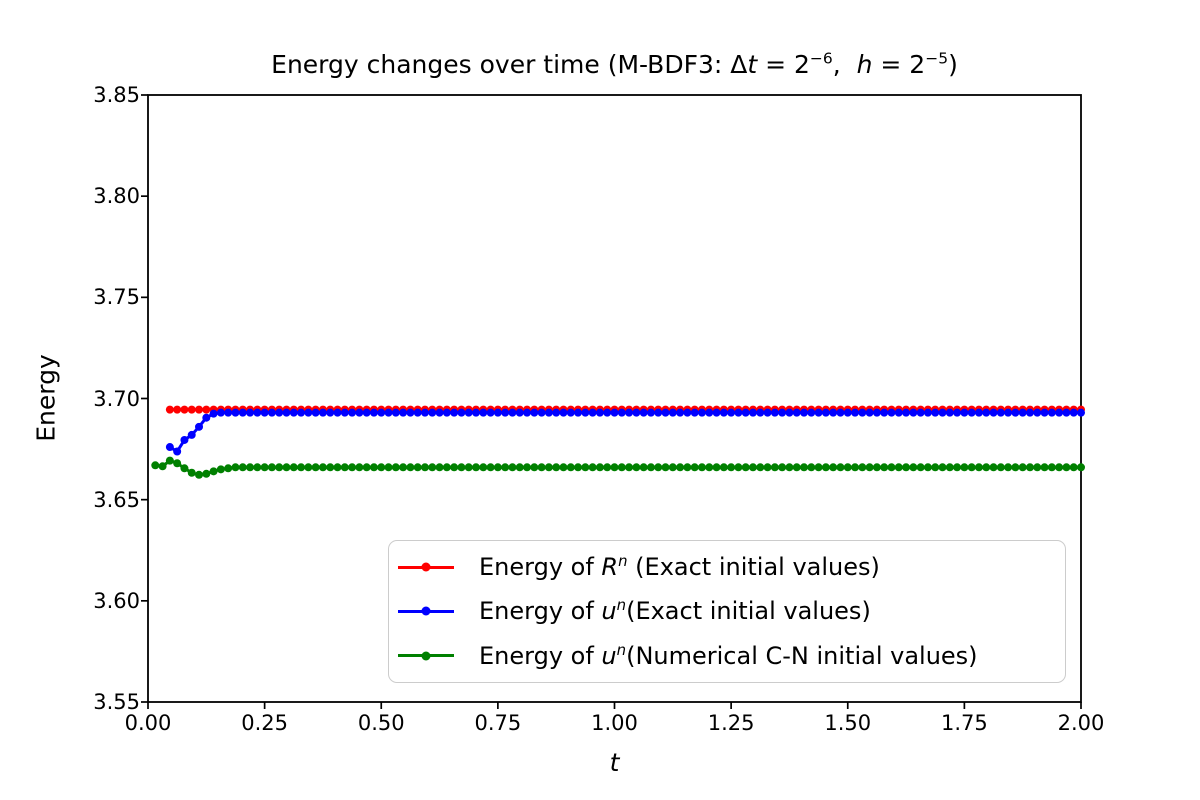 This screenshot has height=800, width=1200. What do you see at coordinates (844, 64) in the screenshot?
I see `text-segment: ,` at bounding box center [844, 64].